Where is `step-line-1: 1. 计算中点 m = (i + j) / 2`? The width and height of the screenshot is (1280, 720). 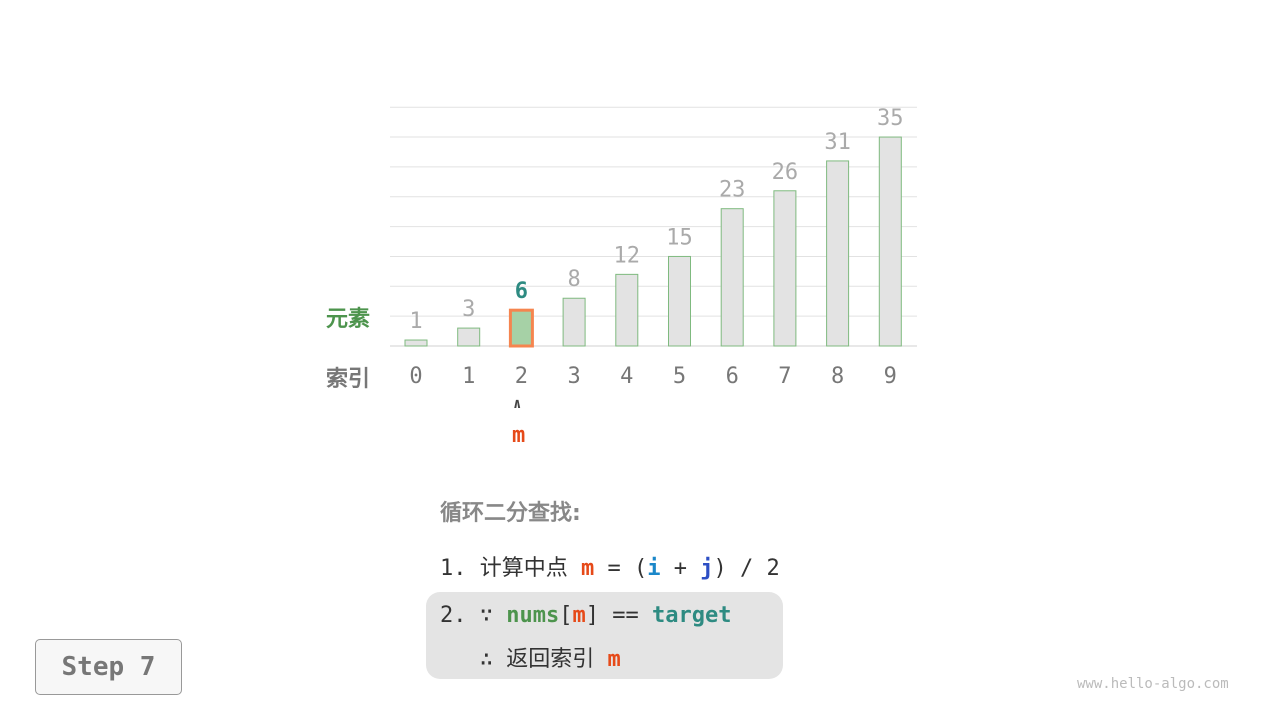 step-line-1: 1. 计算中点 m = (i + j) / 2 is located at coordinates (610, 566).